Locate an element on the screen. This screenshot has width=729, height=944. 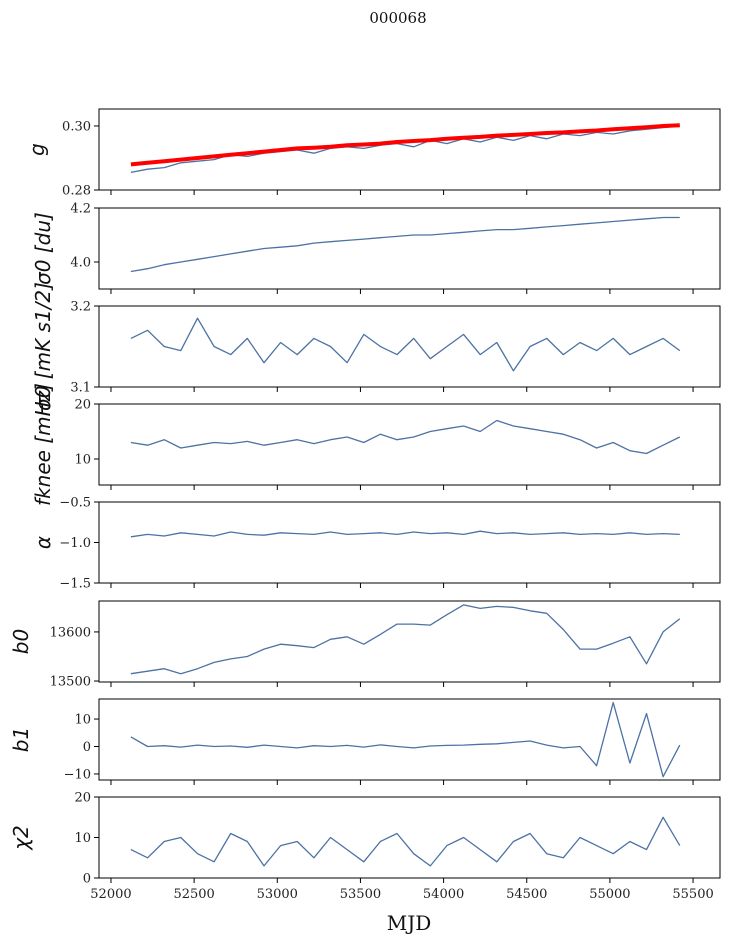
series-line-fknee is located at coordinates (405, 437).